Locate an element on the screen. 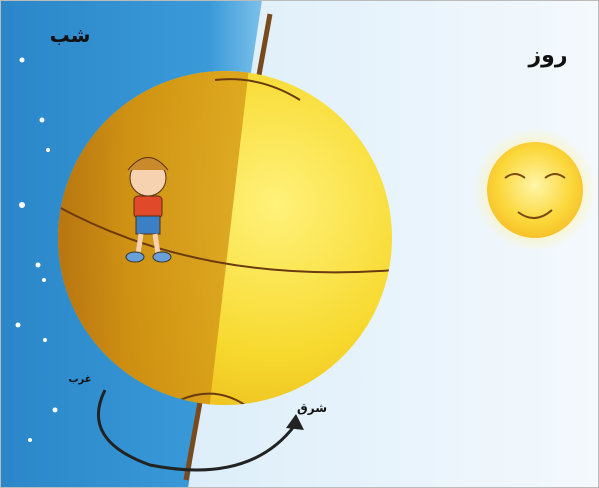 Image resolution: width=599 pixels, height=488 pixels. child is located at coordinates (148, 210).